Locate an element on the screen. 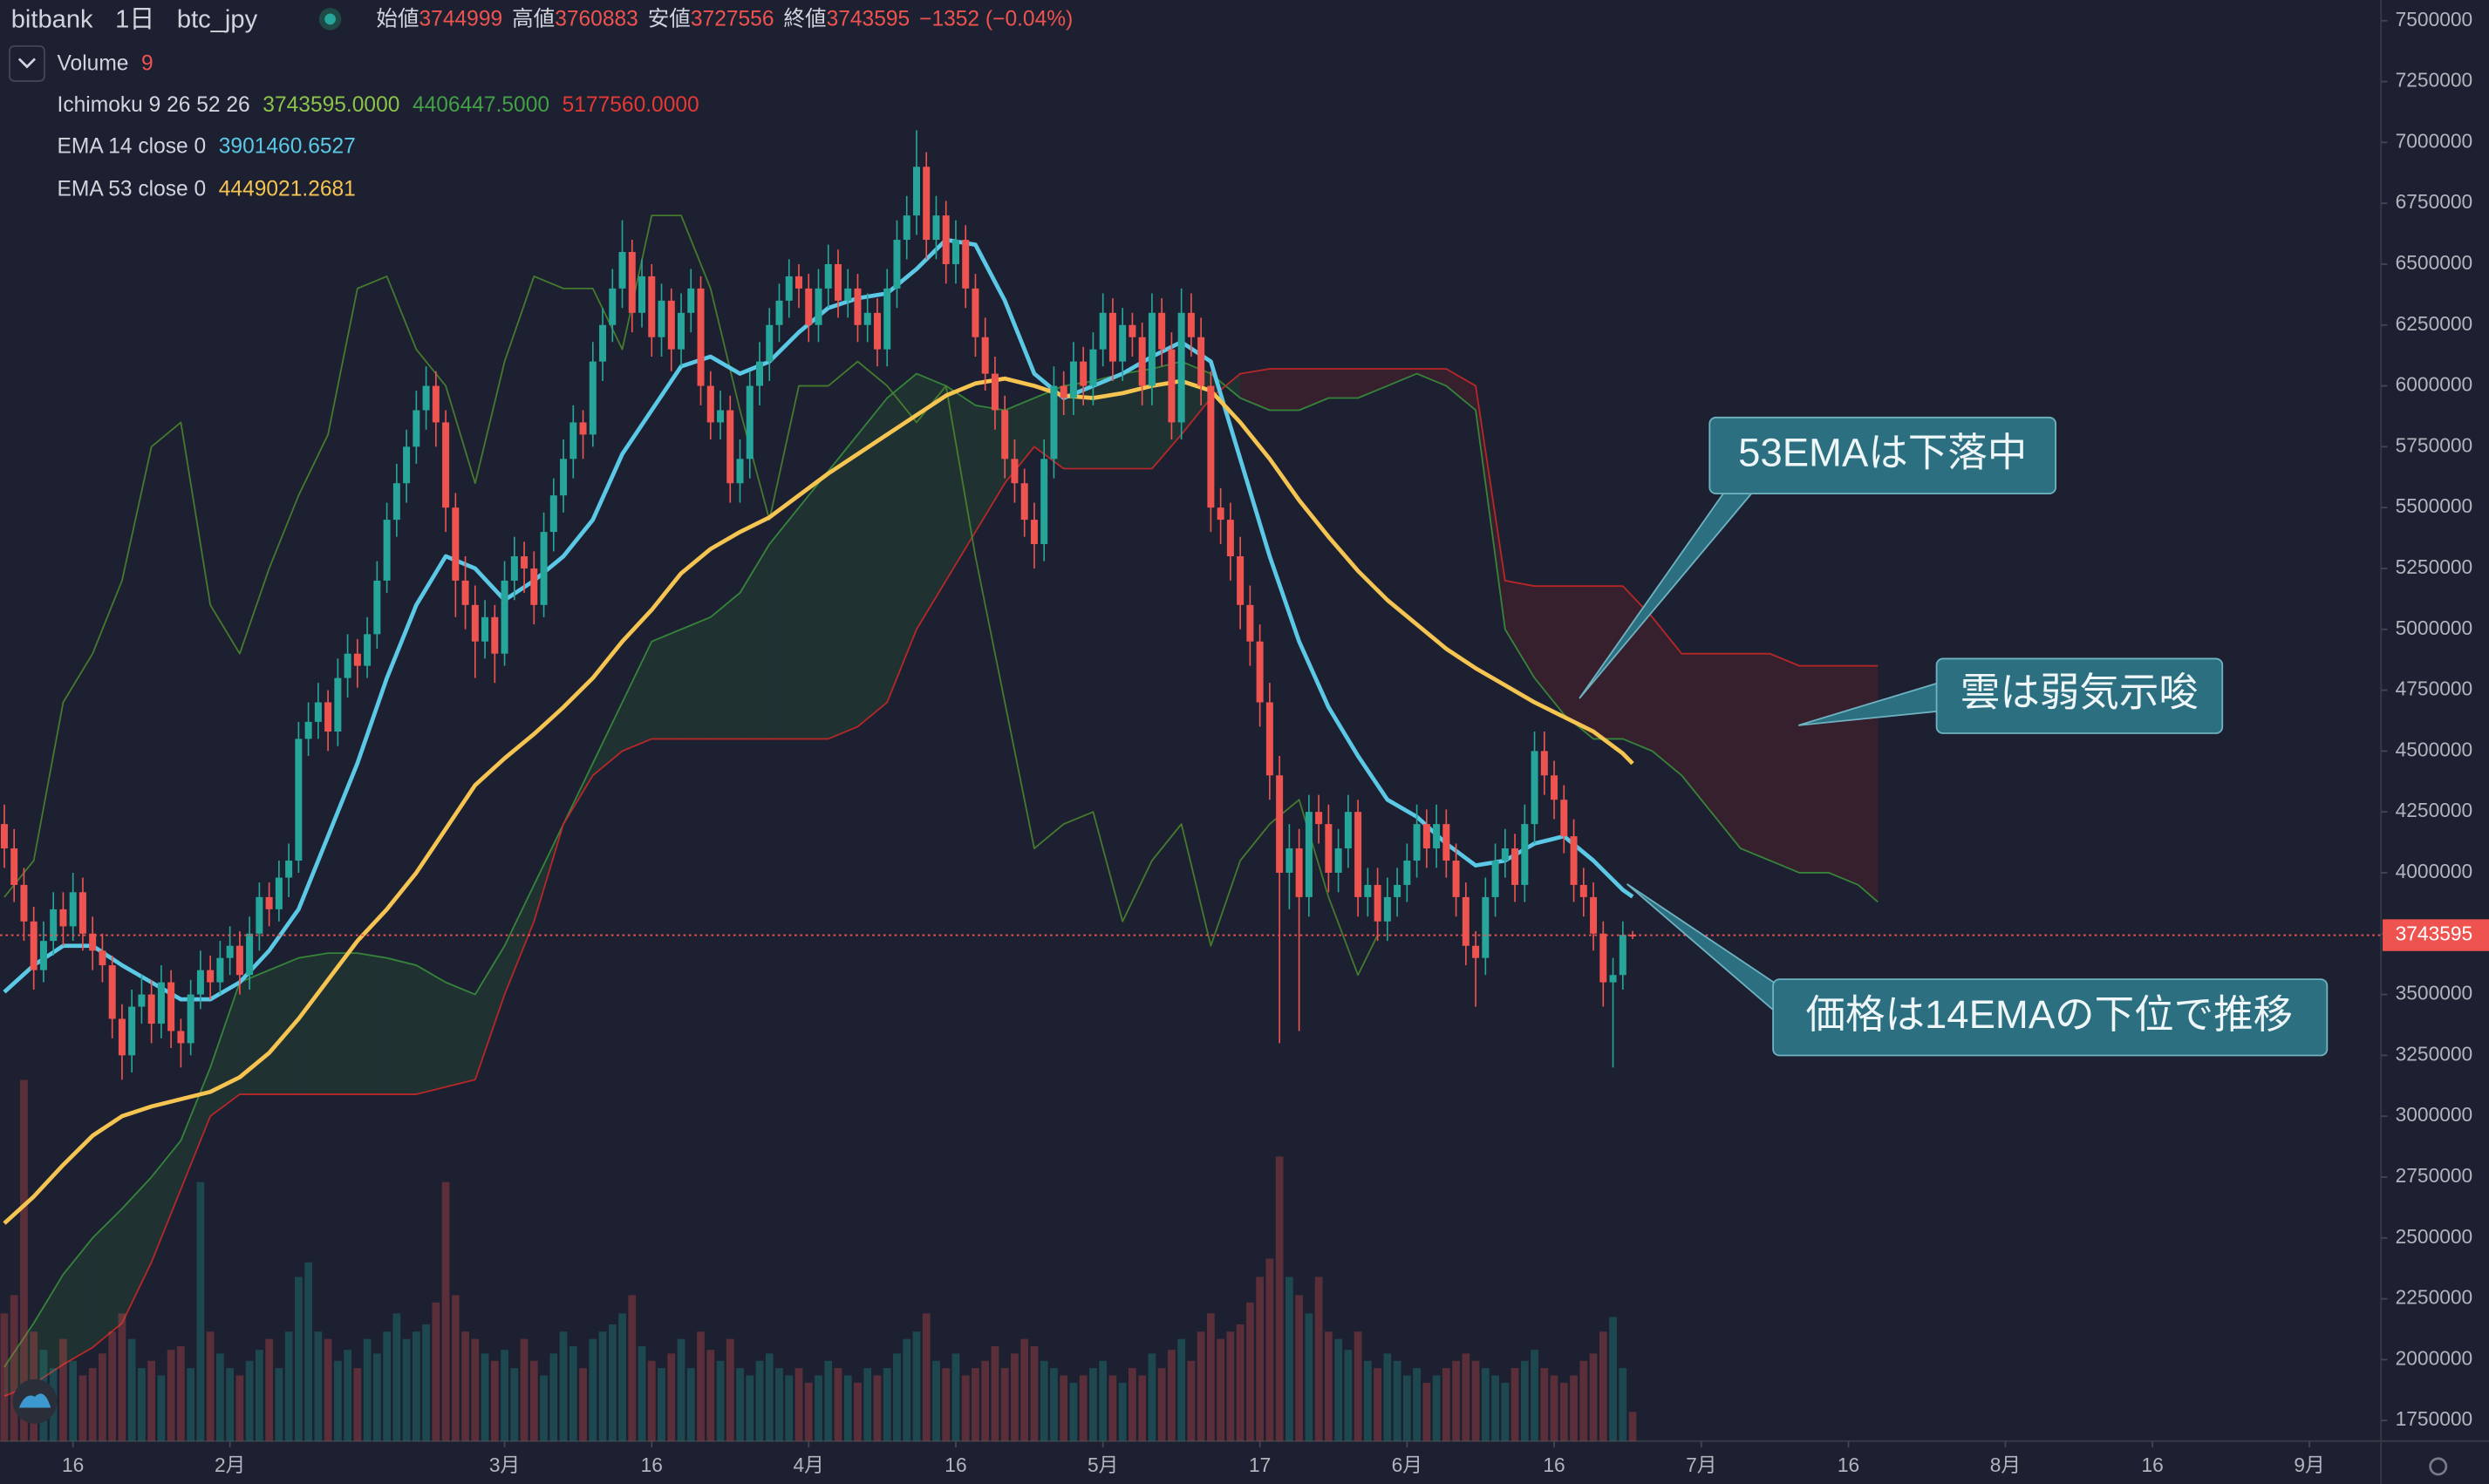 The width and height of the screenshot is (2489, 1484). ema53-name: EMA 53 close 0 is located at coordinates (132, 189).